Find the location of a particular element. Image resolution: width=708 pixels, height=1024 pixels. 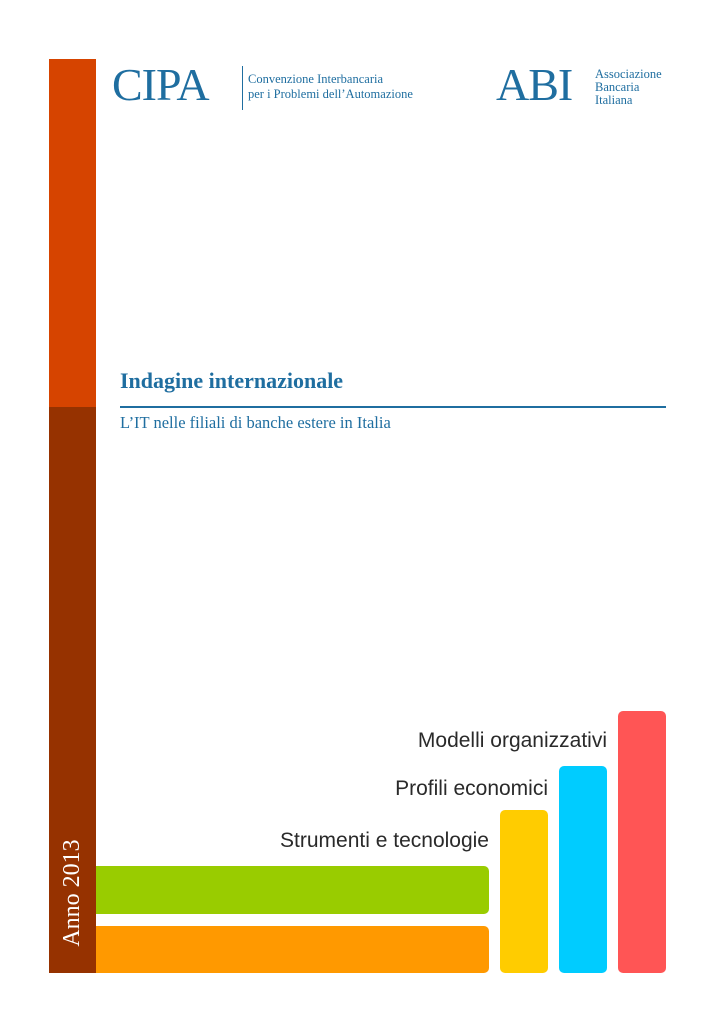

side-strip-bottom is located at coordinates (72, 690).